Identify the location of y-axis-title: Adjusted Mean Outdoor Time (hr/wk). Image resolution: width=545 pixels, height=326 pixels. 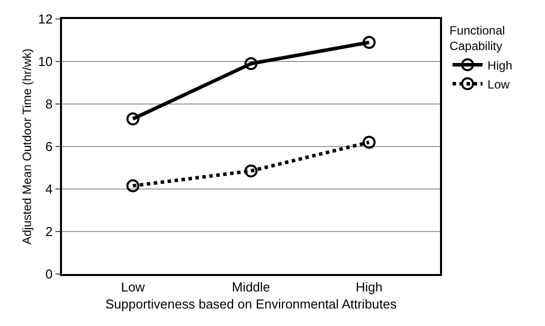
(27, 146).